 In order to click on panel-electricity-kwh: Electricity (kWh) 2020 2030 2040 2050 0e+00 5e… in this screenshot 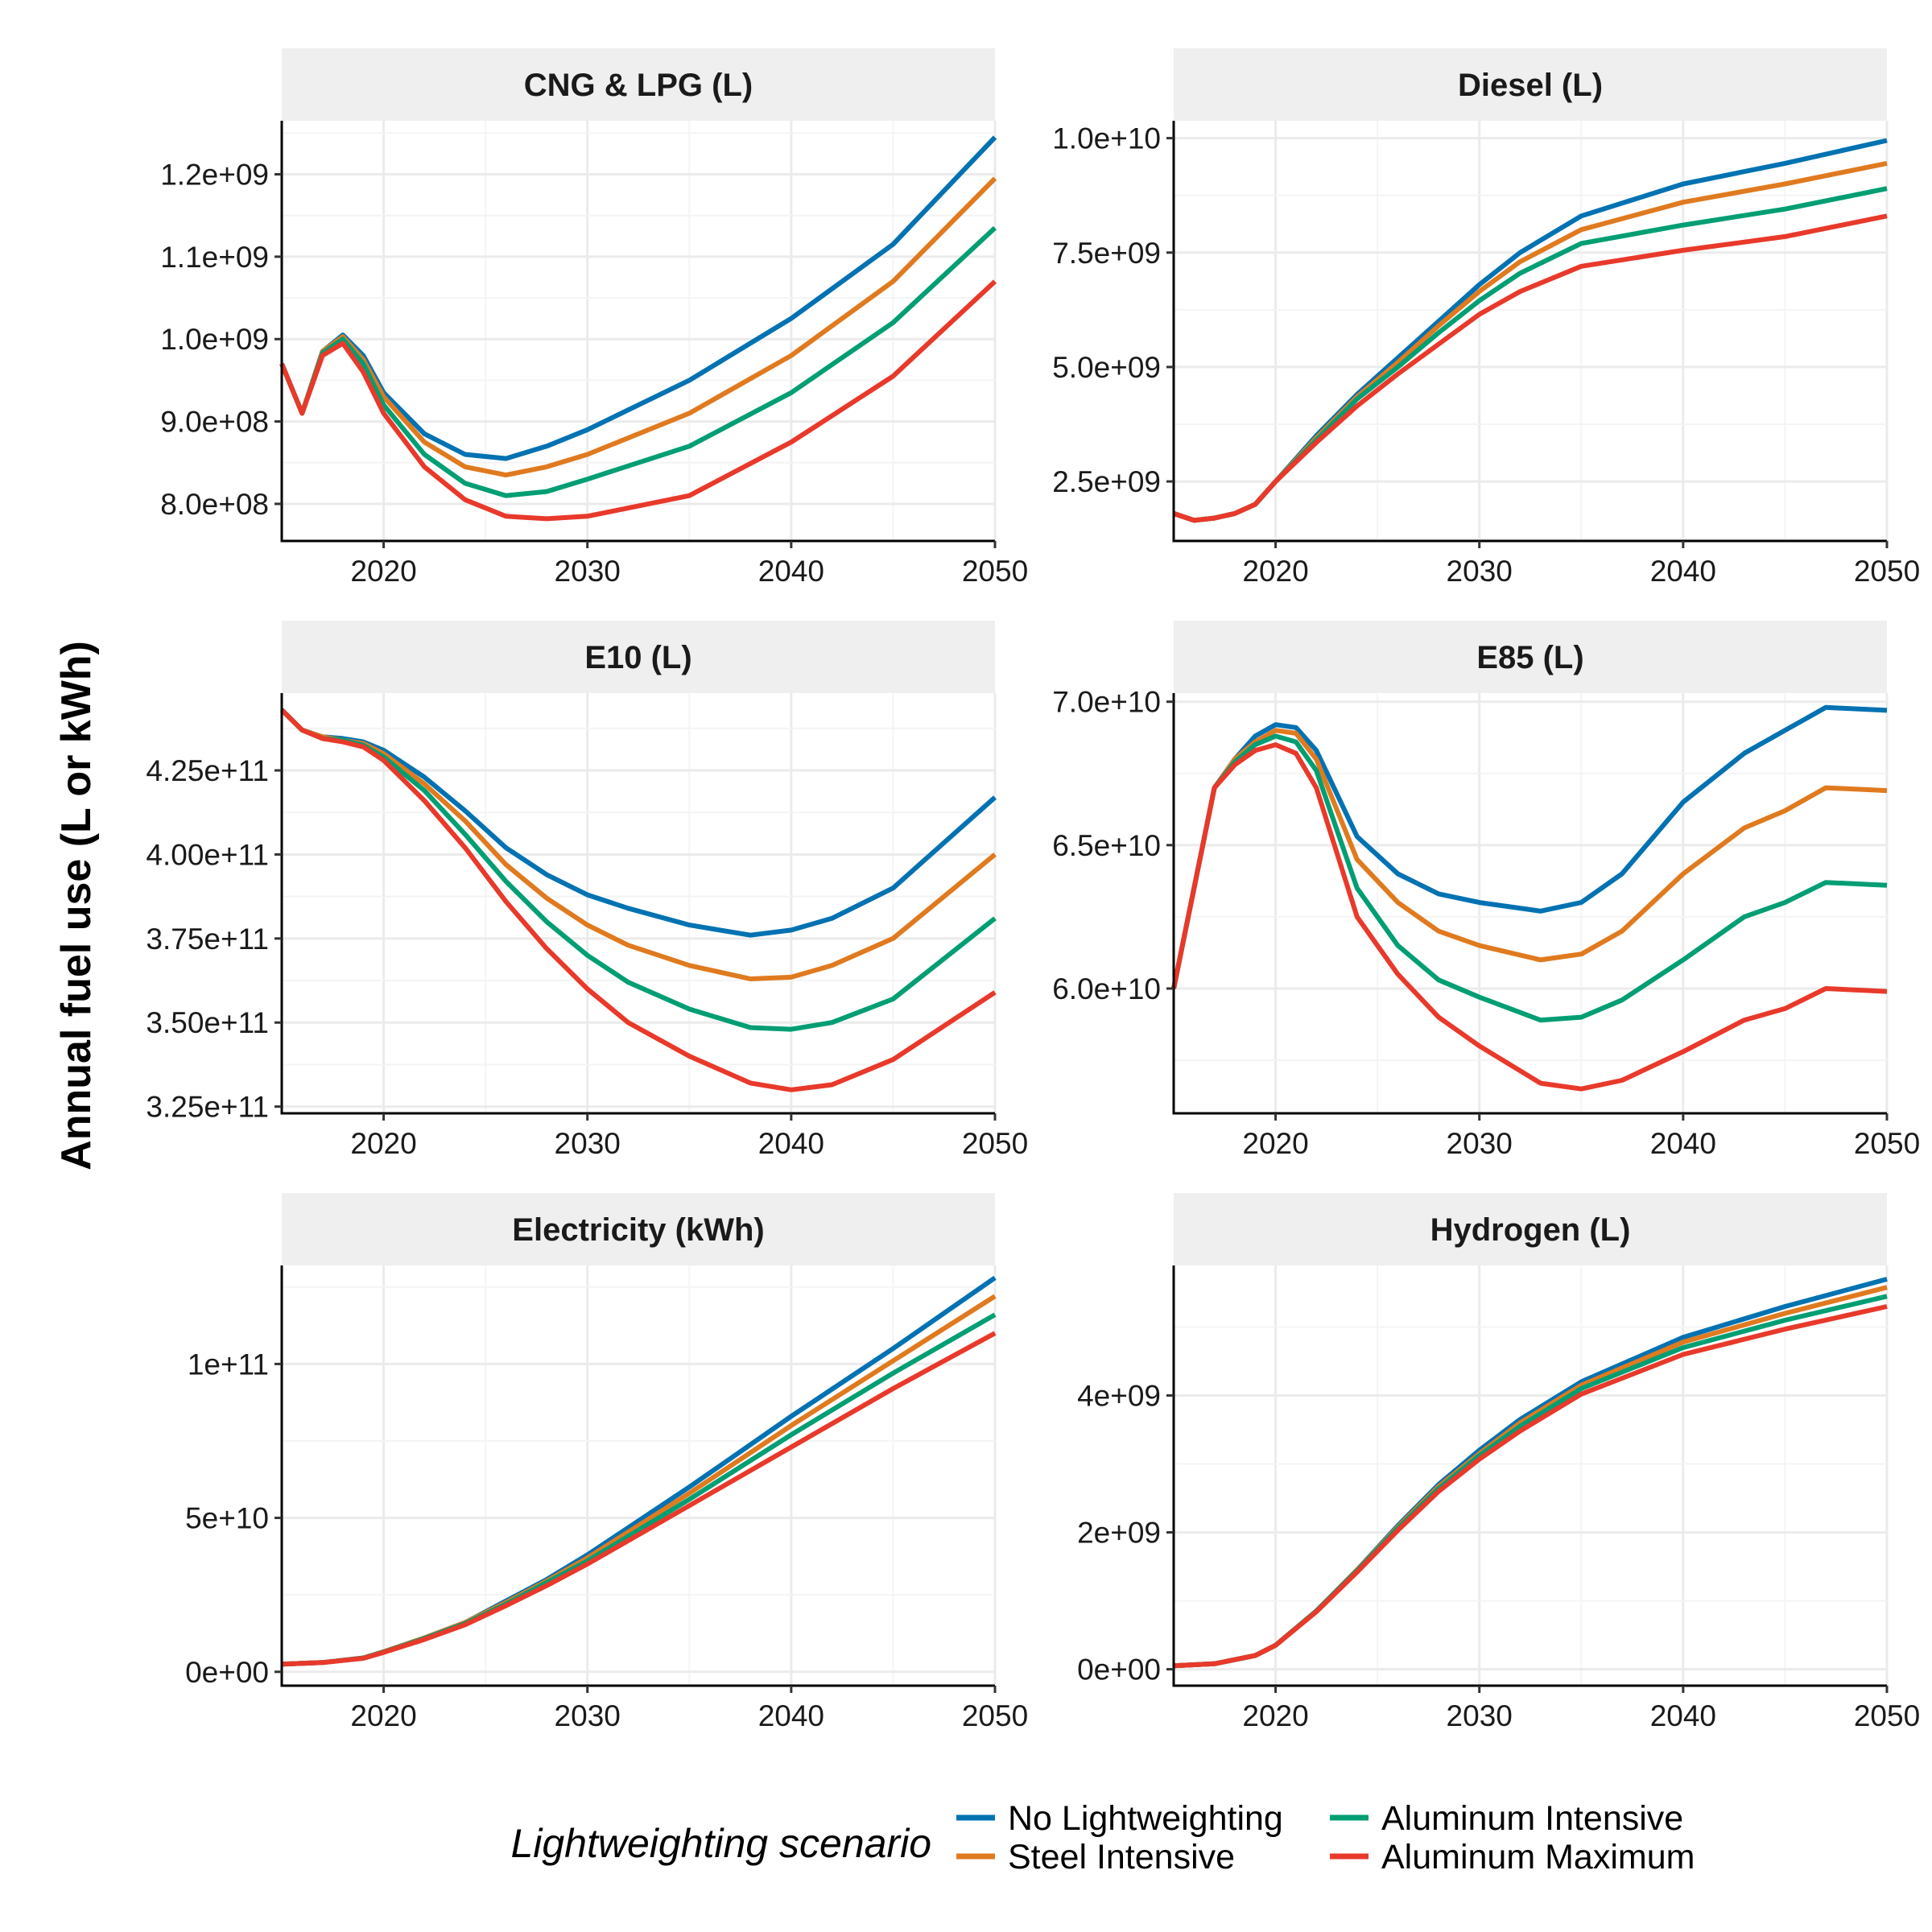, I will do `click(606, 1462)`.